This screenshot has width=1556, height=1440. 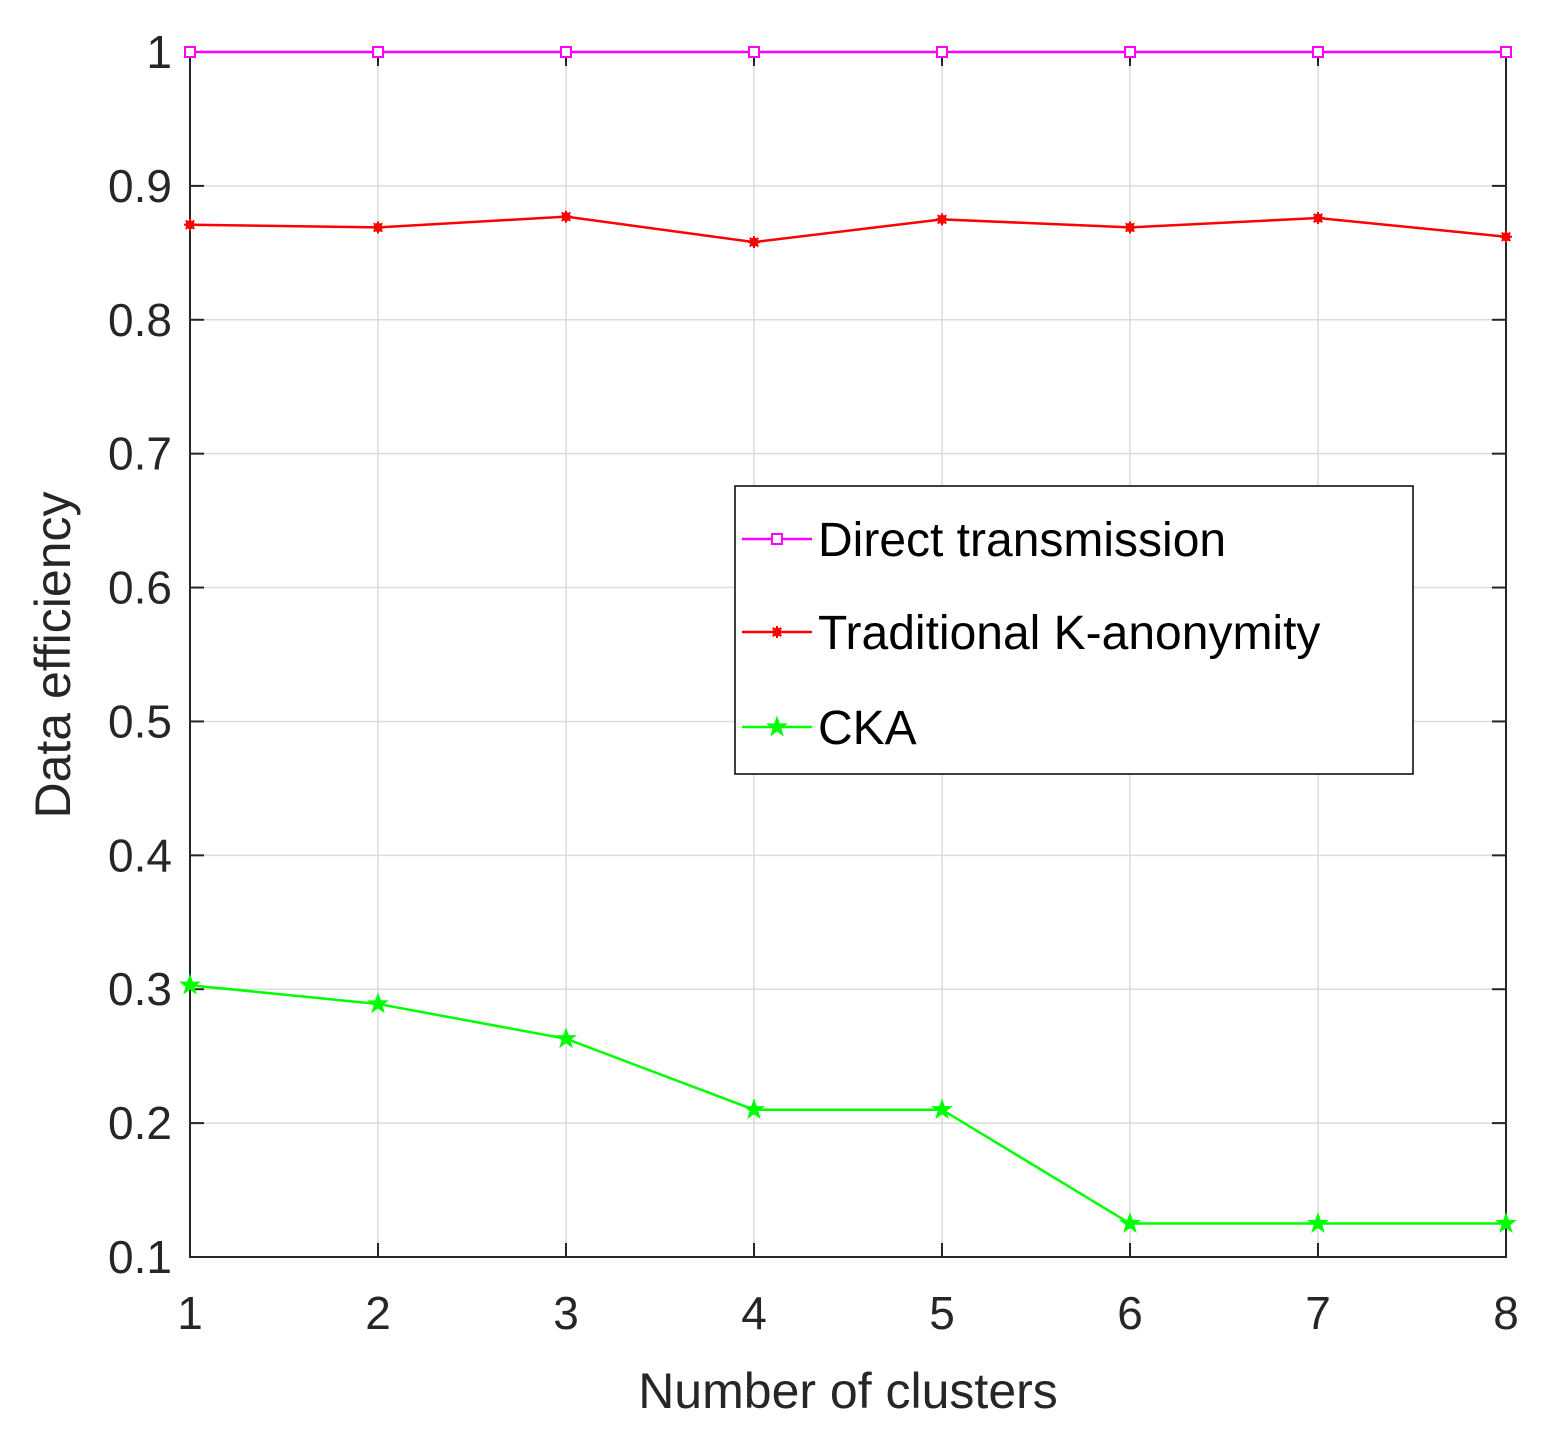 I want to click on y-tick-label: 0.6, so click(x=140, y=588).